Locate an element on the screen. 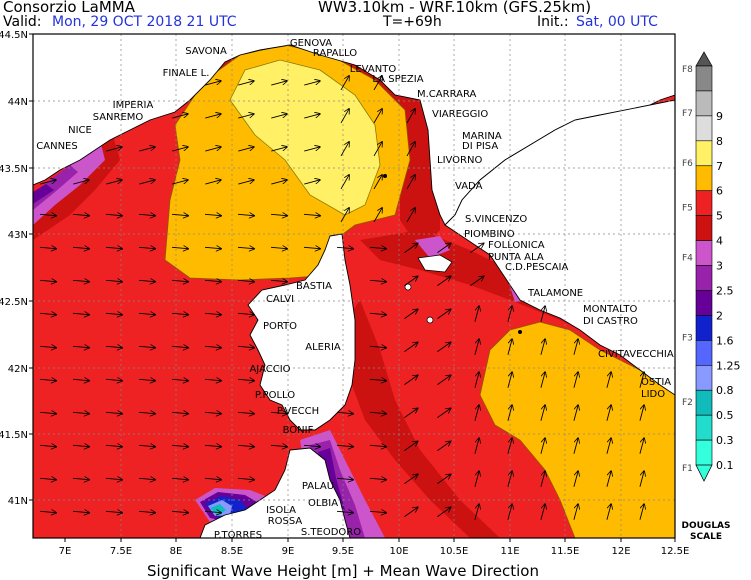 The width and height of the screenshot is (751, 580). place-label: CANNES is located at coordinates (56, 146).